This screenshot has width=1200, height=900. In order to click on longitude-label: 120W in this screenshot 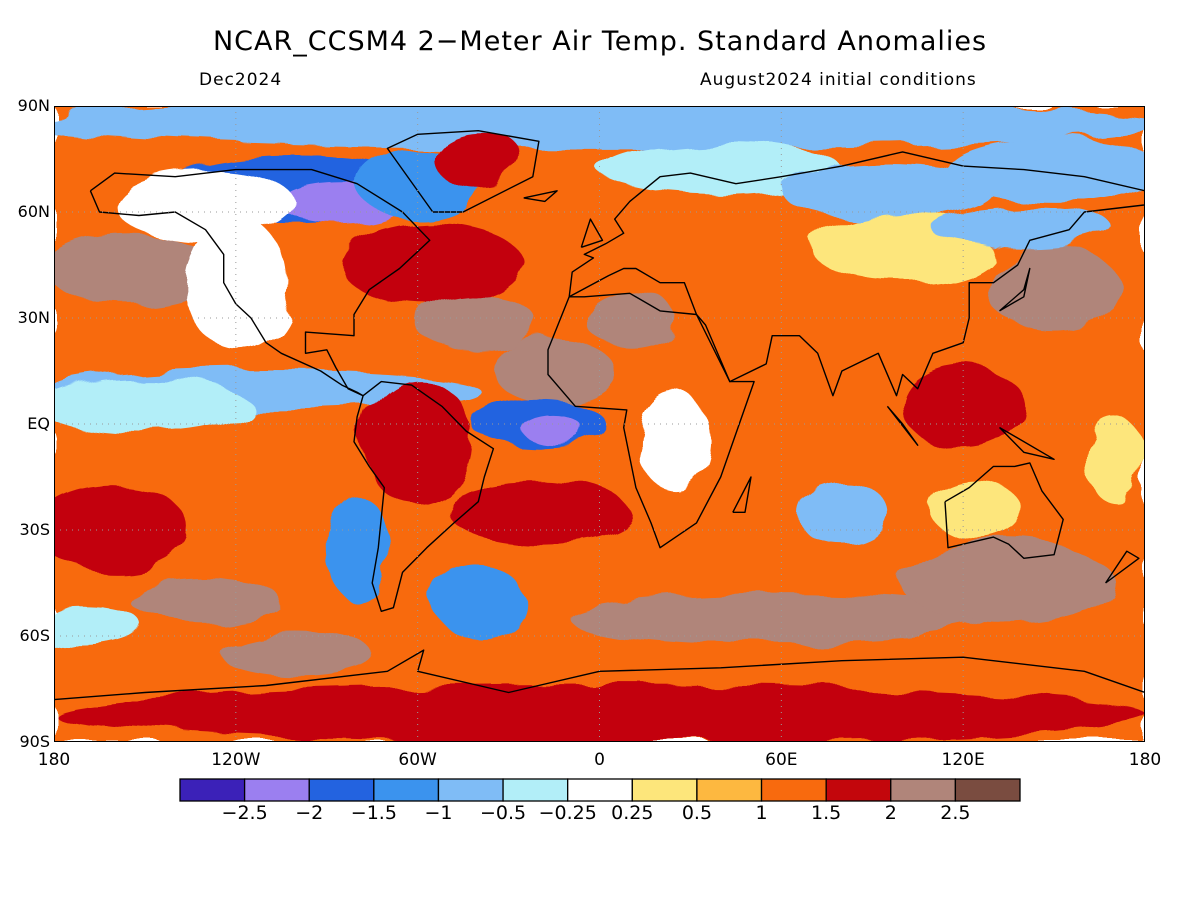, I will do `click(236, 760)`.